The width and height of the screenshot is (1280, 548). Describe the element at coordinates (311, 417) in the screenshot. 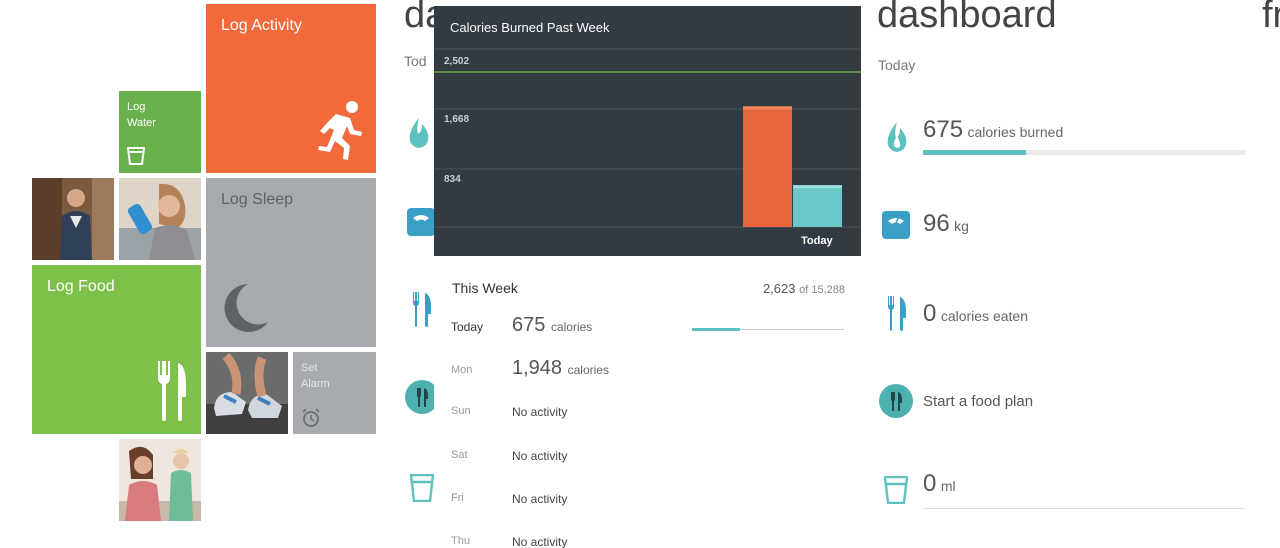

I see `alarm-clock-icon` at that location.